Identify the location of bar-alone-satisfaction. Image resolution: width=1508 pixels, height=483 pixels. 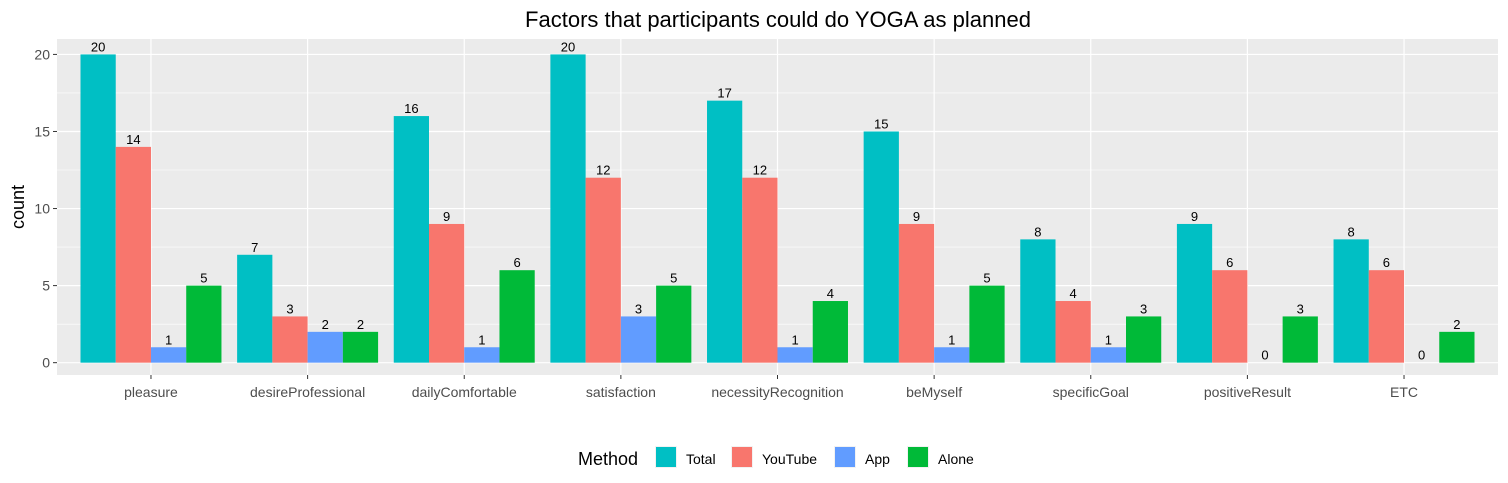
(674, 324).